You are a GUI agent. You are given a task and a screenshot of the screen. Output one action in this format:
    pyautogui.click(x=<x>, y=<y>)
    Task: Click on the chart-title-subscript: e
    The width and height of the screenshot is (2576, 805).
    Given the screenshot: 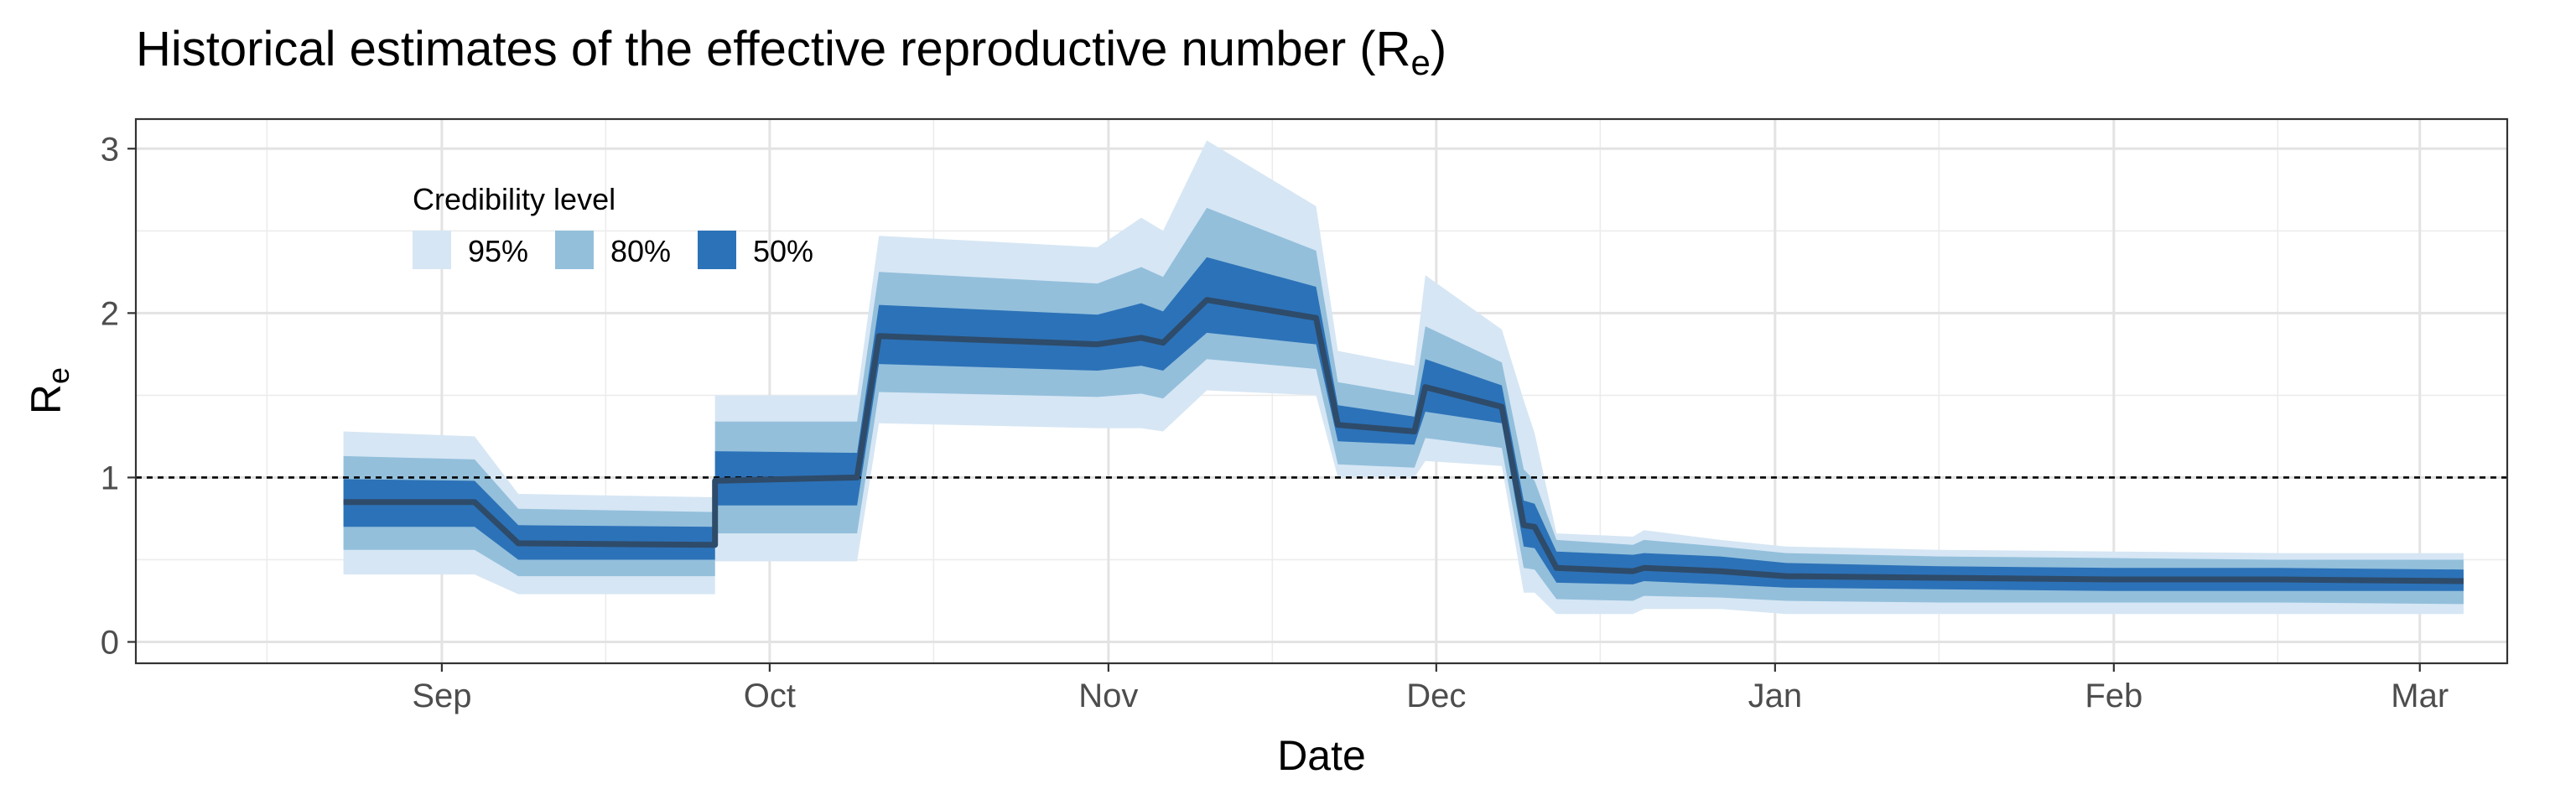 What is the action you would take?
    pyautogui.click(x=1420, y=62)
    